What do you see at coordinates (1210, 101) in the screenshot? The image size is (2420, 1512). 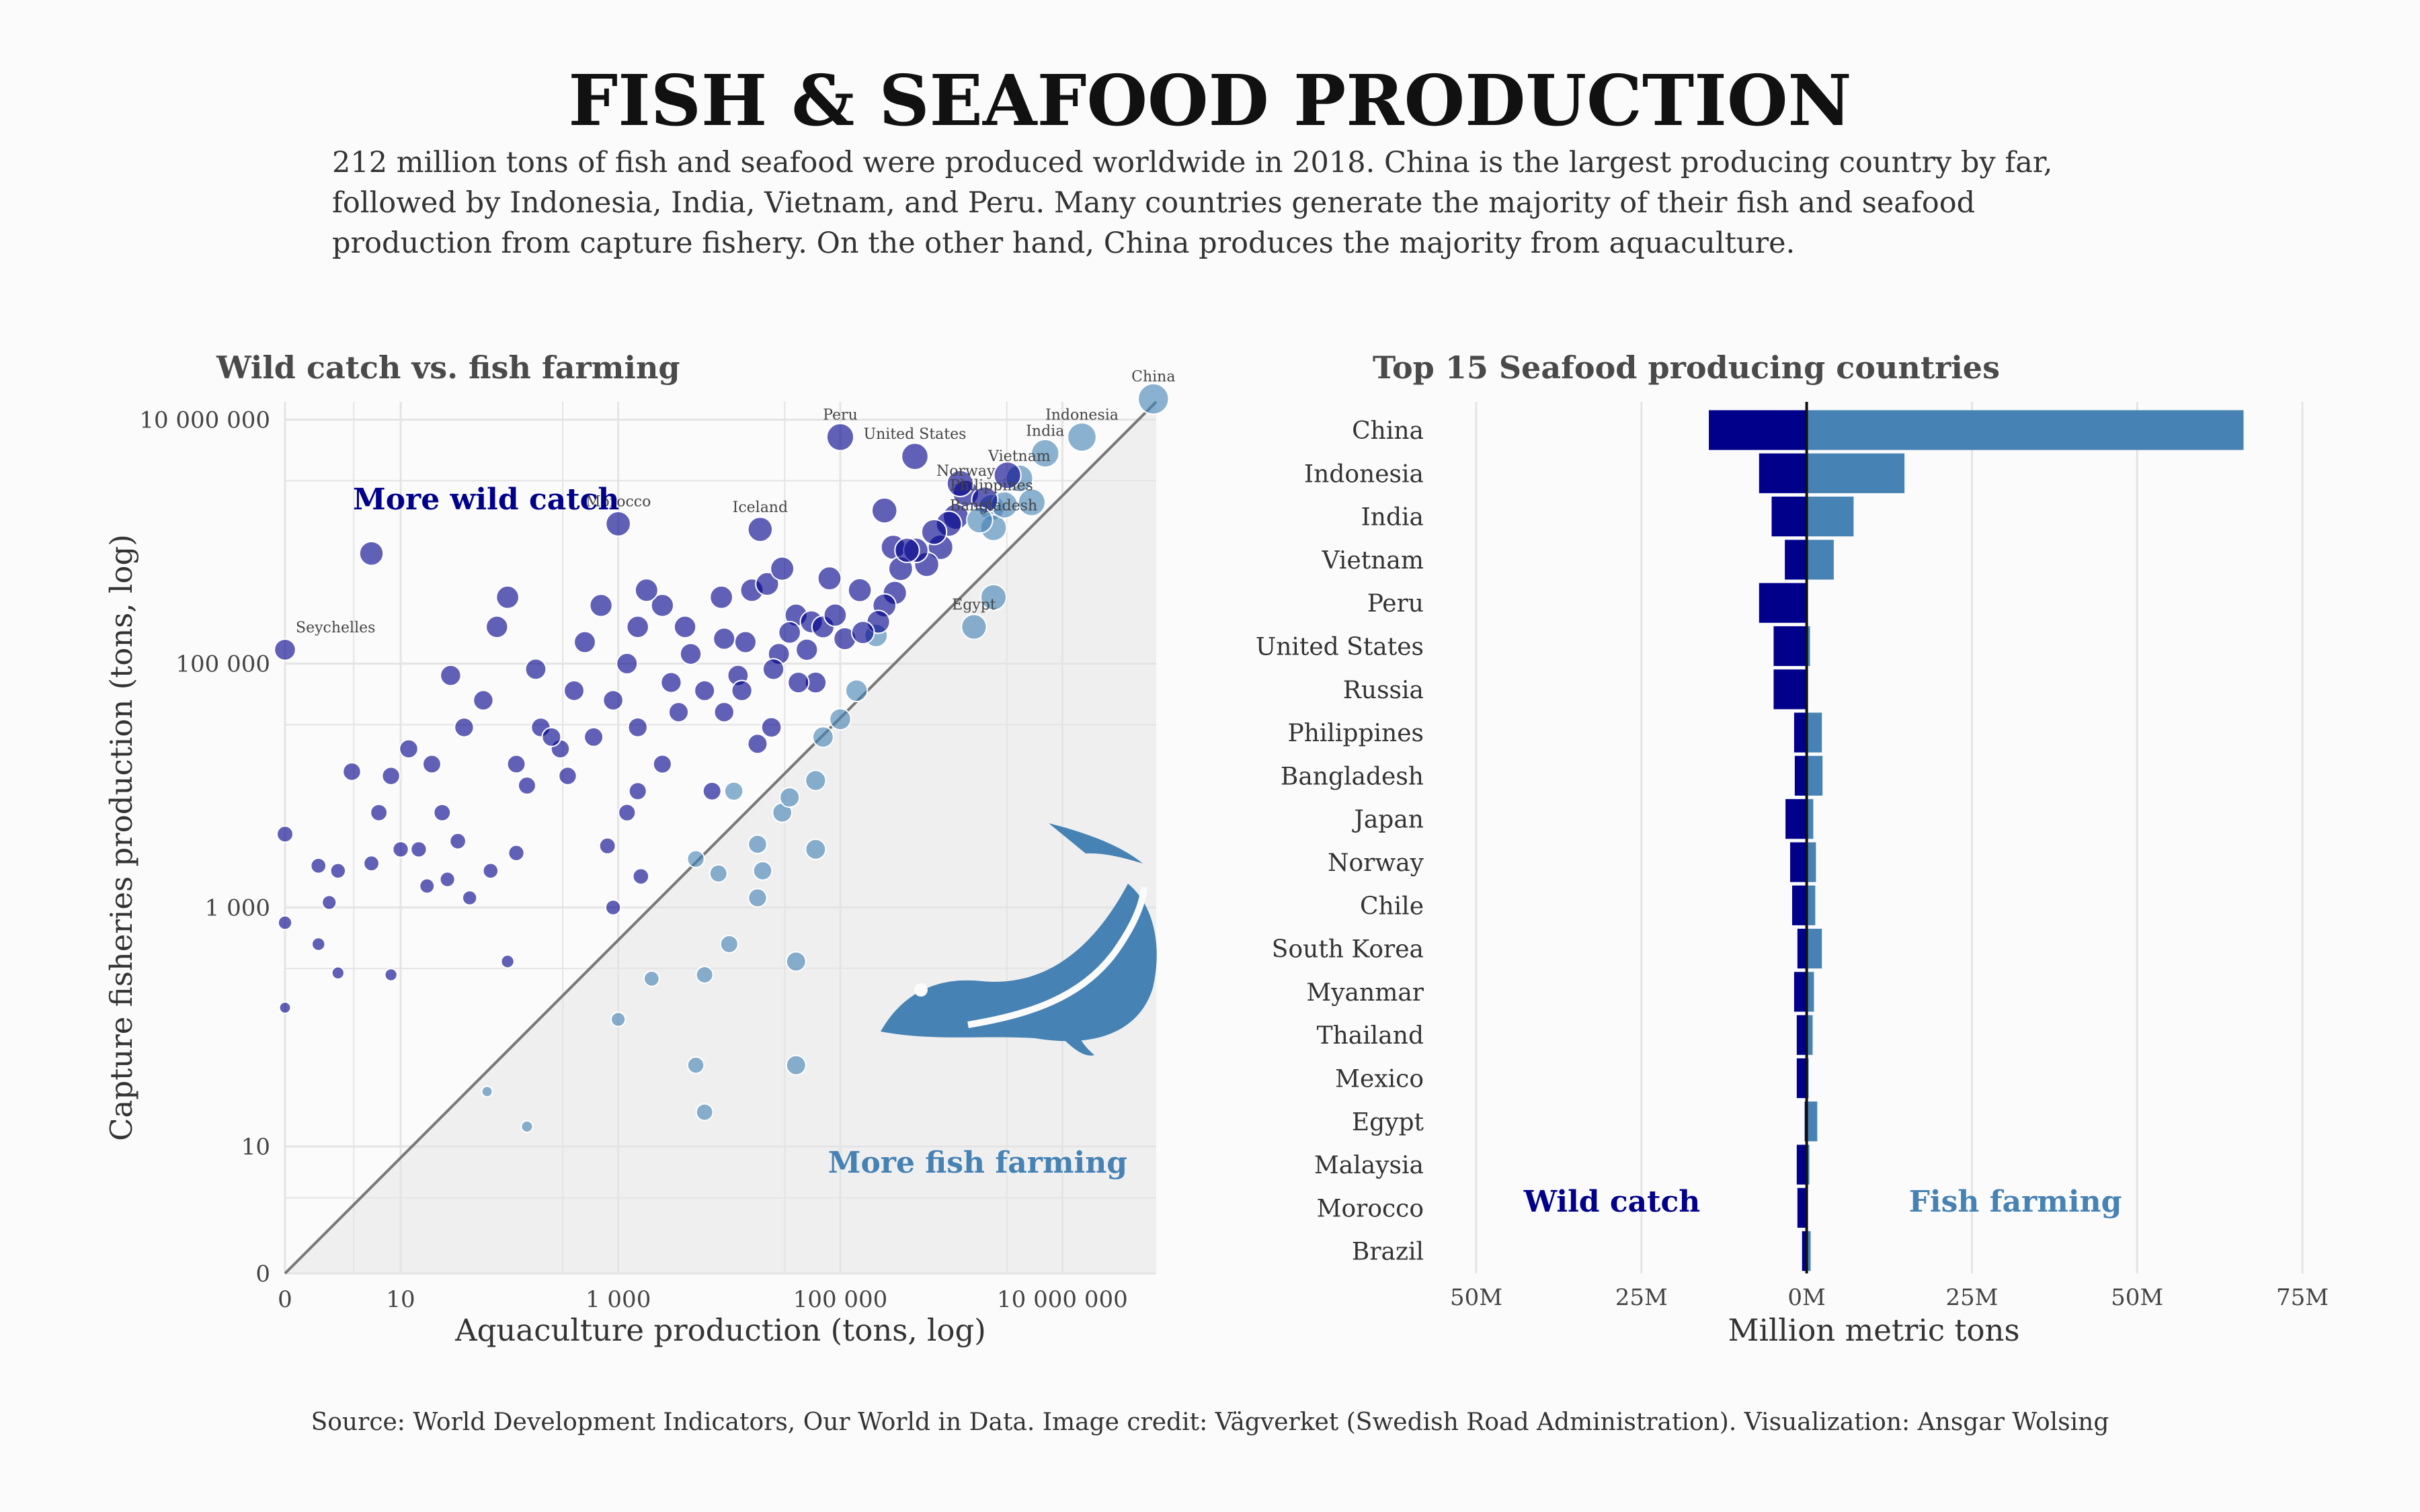 I see `page-title: FISH & SEAFOOD PRODUCTION` at bounding box center [1210, 101].